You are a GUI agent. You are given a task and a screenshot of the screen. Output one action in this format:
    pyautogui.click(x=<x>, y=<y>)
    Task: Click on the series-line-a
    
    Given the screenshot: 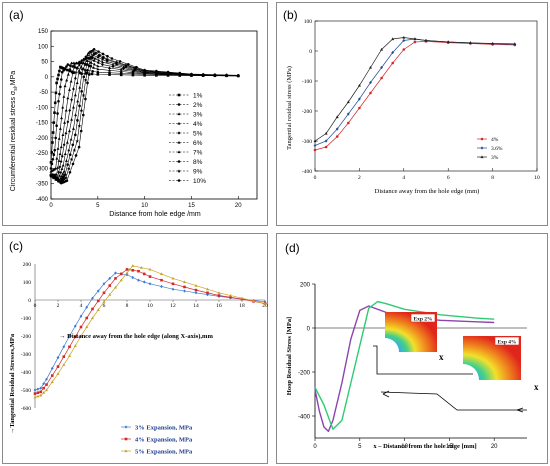 What is the action you would take?
    pyautogui.click(x=144, y=116)
    